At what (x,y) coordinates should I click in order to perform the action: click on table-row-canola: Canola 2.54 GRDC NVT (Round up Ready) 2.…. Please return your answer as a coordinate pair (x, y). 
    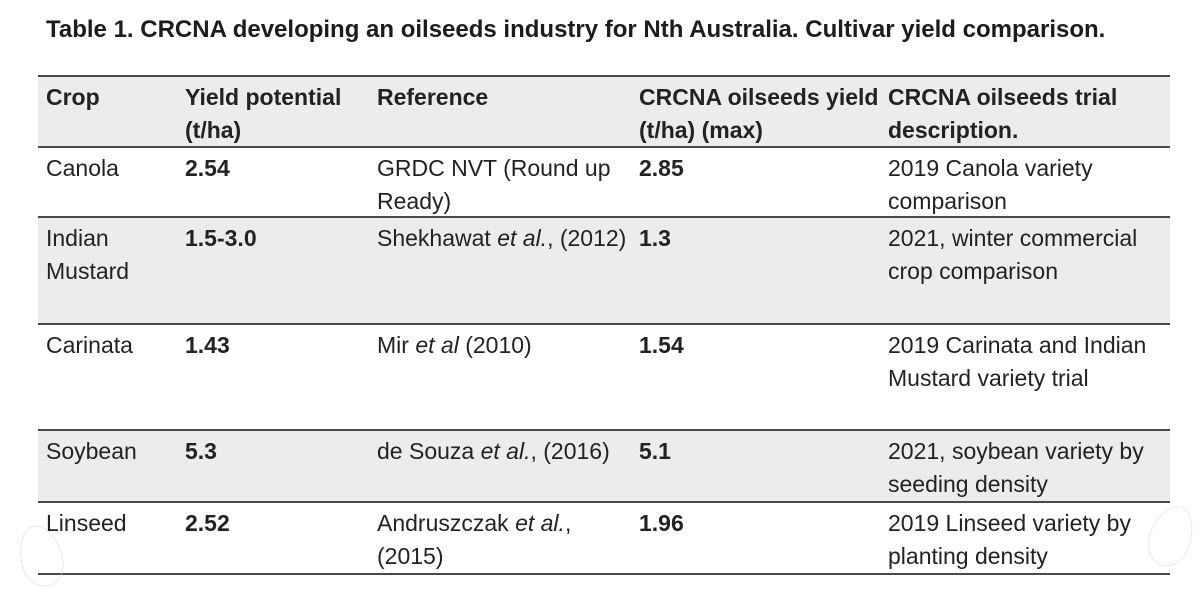
    Looking at the image, I should click on (604, 183).